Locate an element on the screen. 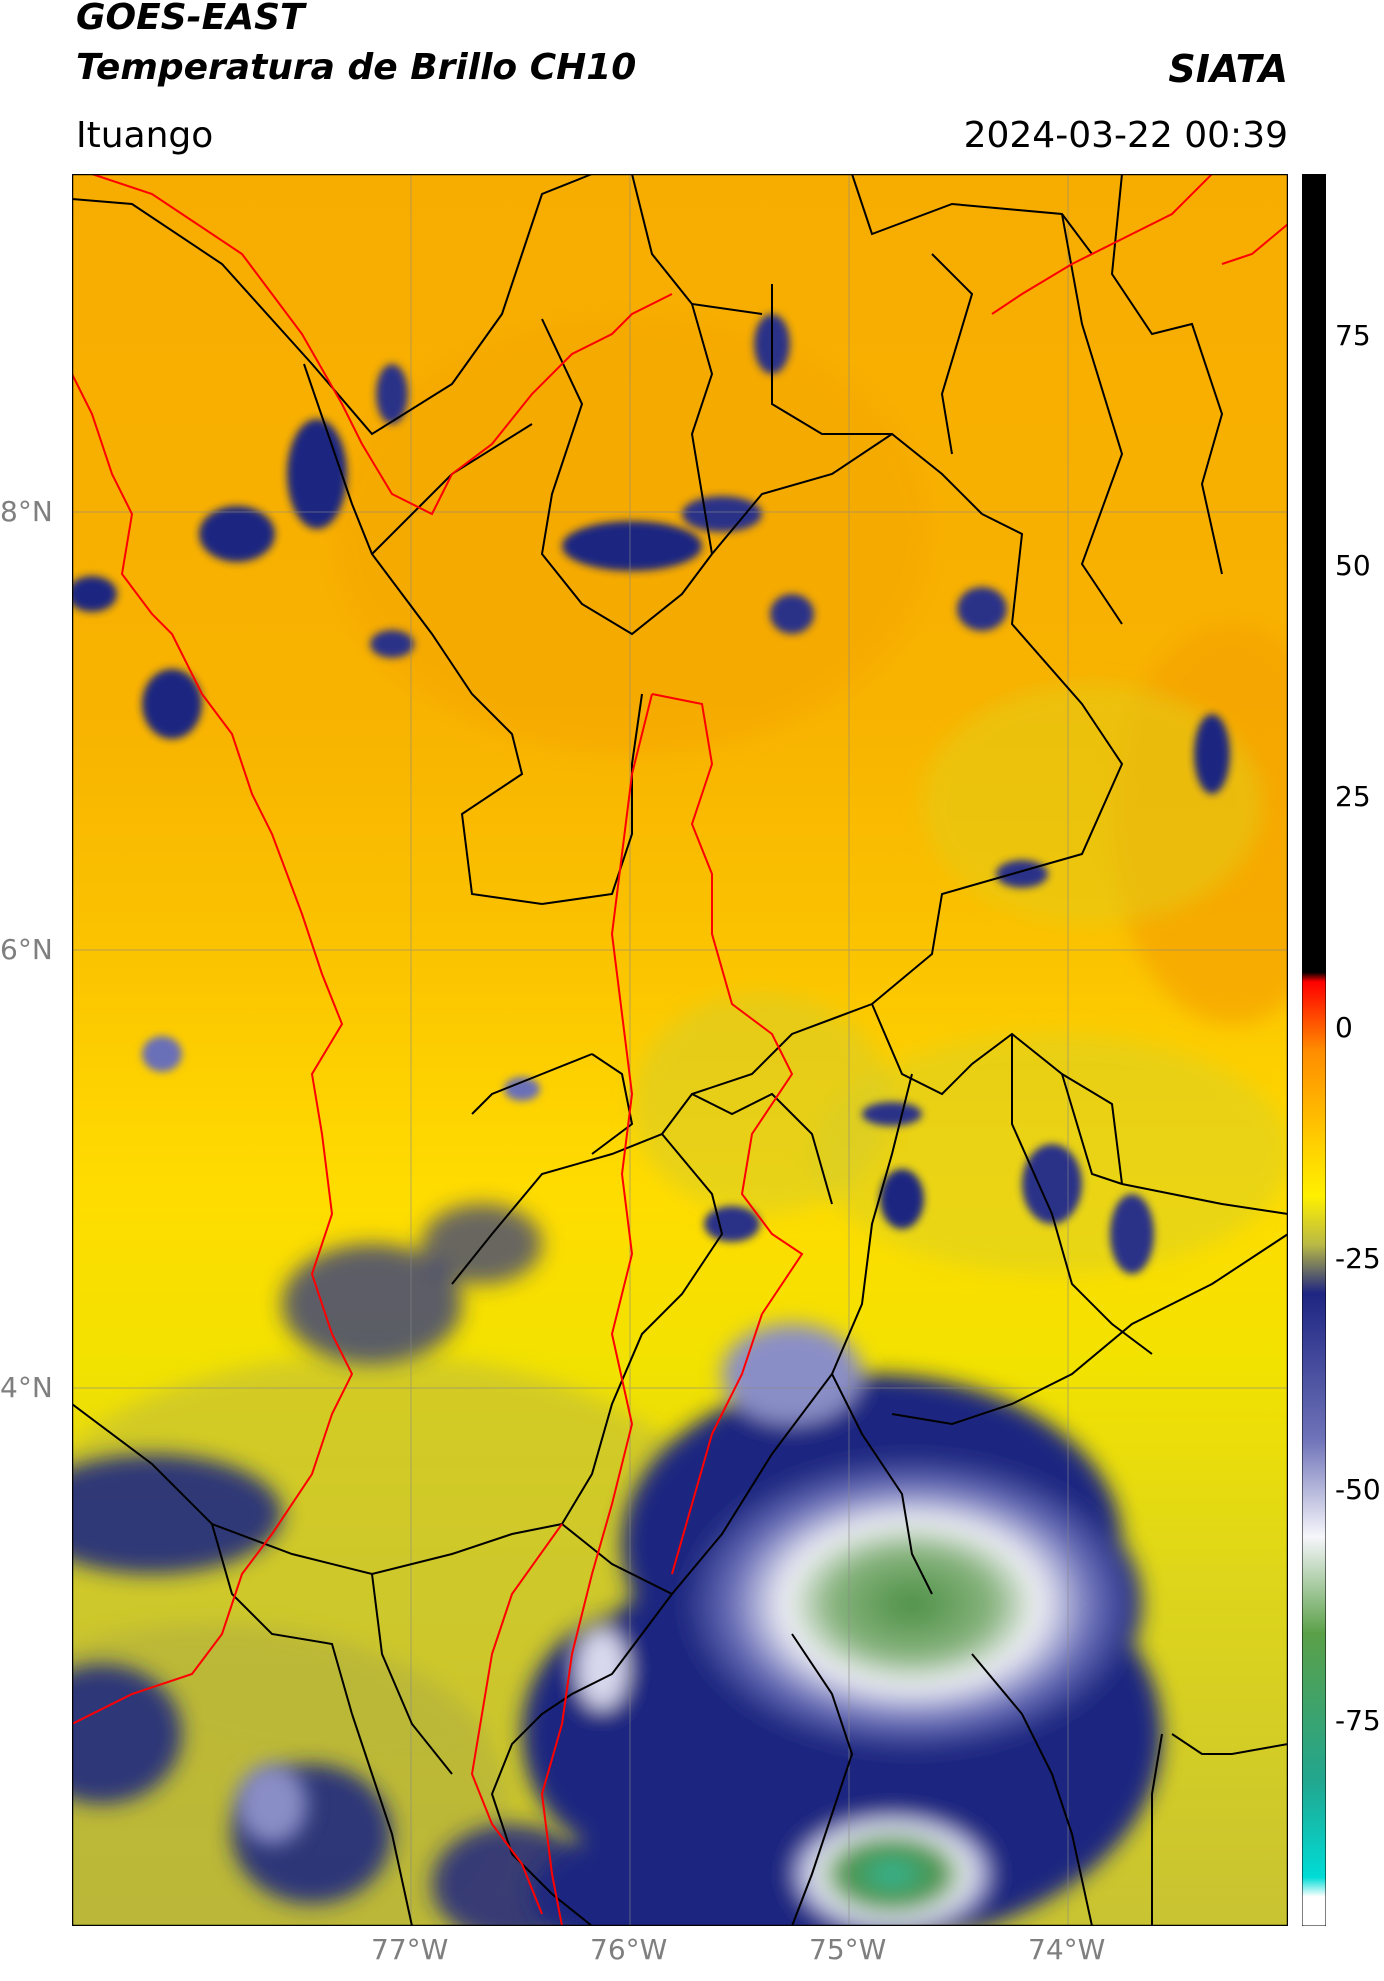  lon-label-75w: 75°W is located at coordinates (848, 1949).